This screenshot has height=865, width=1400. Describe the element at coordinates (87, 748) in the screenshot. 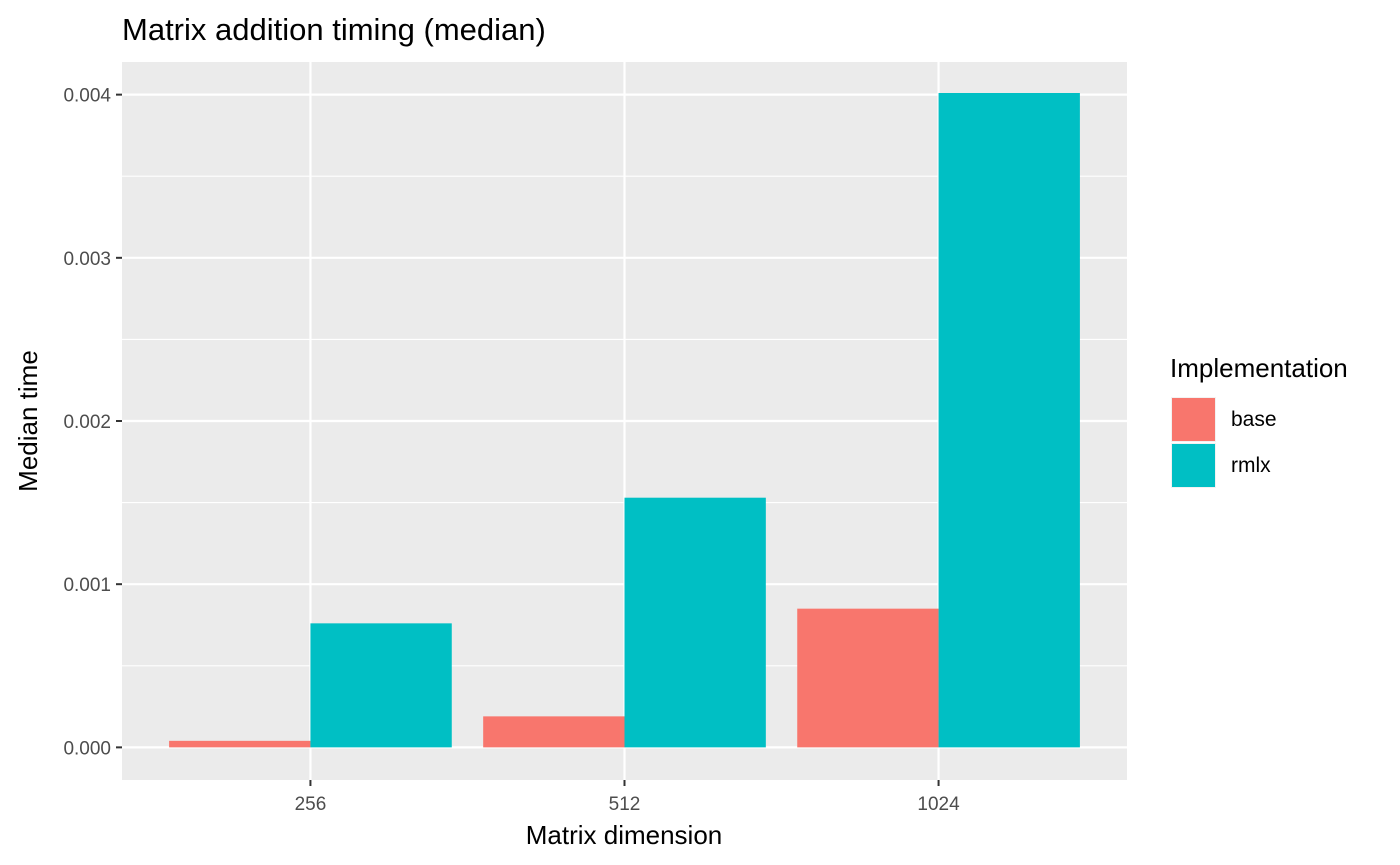

I see `y-tick-label: 0.000` at that location.